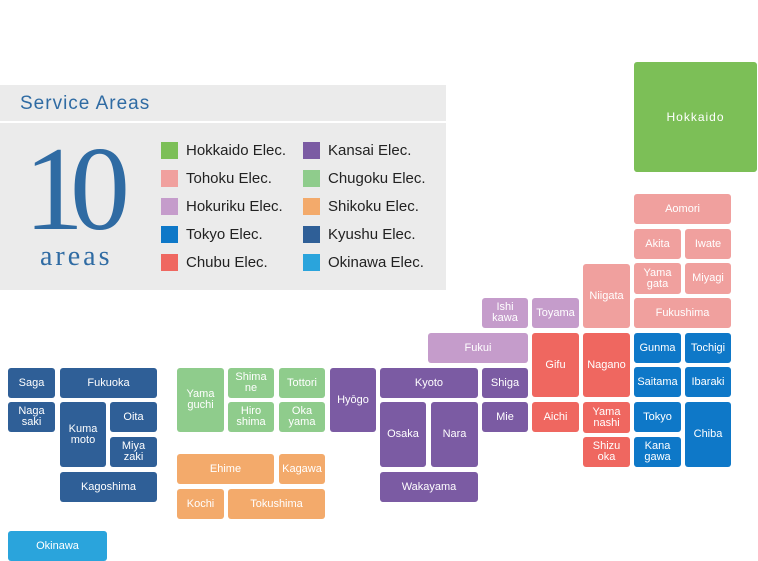 The height and width of the screenshot is (561, 758). Describe the element at coordinates (708, 244) in the screenshot. I see `prefecture-iwate: Iwate` at that location.